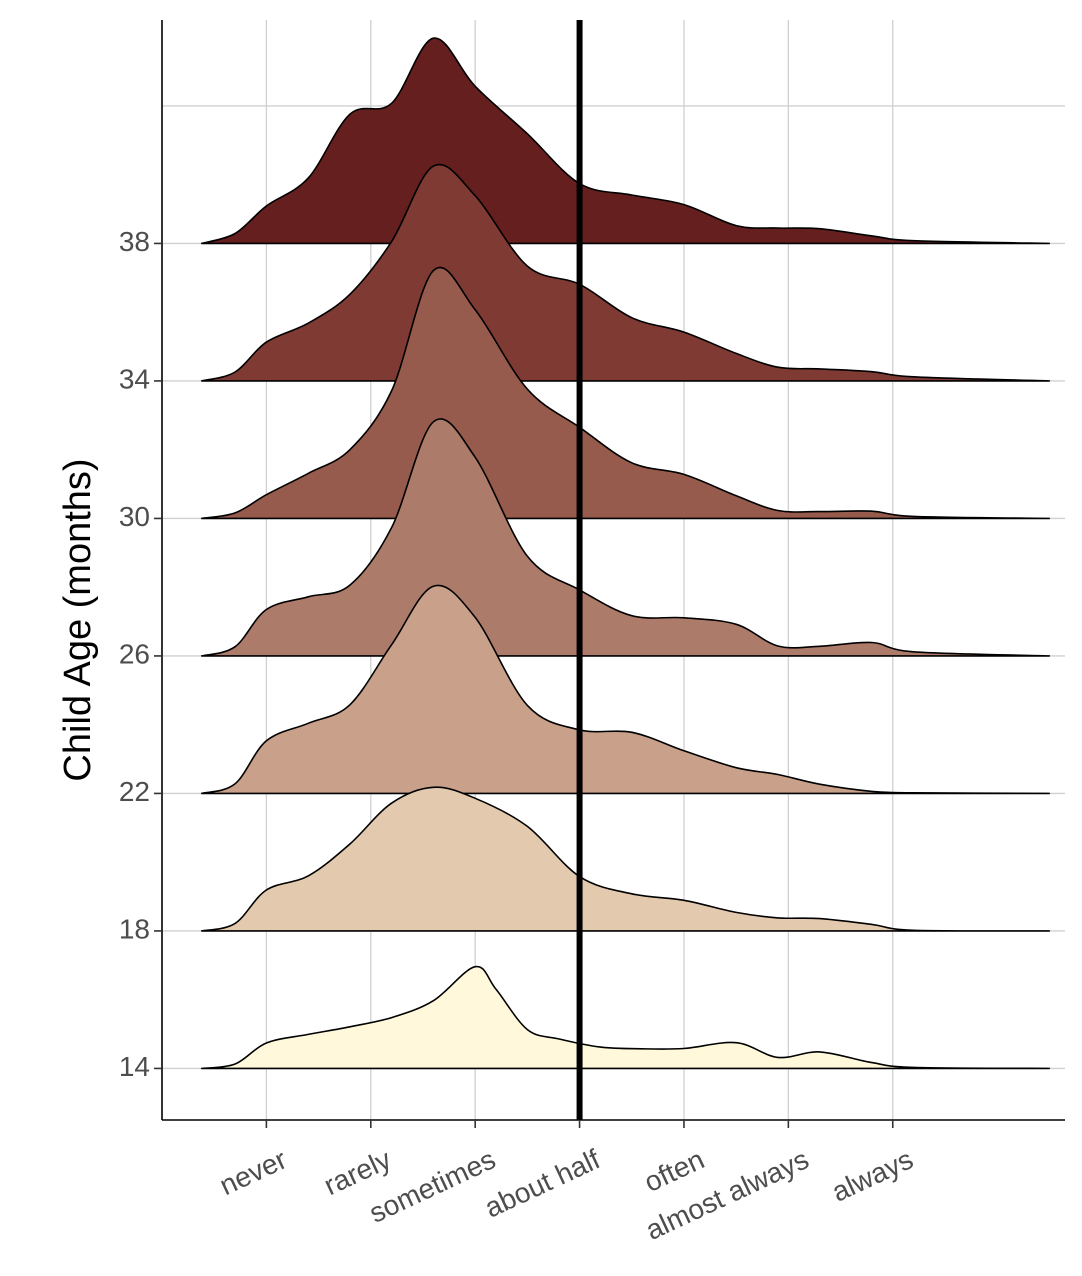 This screenshot has width=1082, height=1276. Describe the element at coordinates (253, 1172) in the screenshot. I see `x-tick-label-never: never` at that location.